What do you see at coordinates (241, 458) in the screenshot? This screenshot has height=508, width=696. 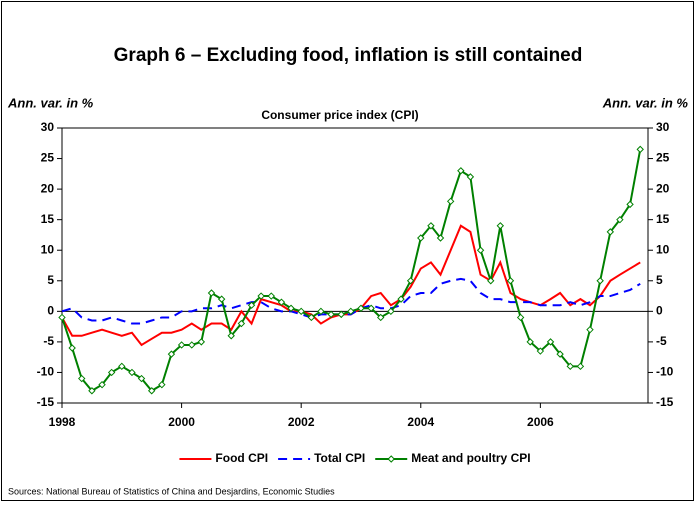 I see `legend-label: Food CPI` at bounding box center [241, 458].